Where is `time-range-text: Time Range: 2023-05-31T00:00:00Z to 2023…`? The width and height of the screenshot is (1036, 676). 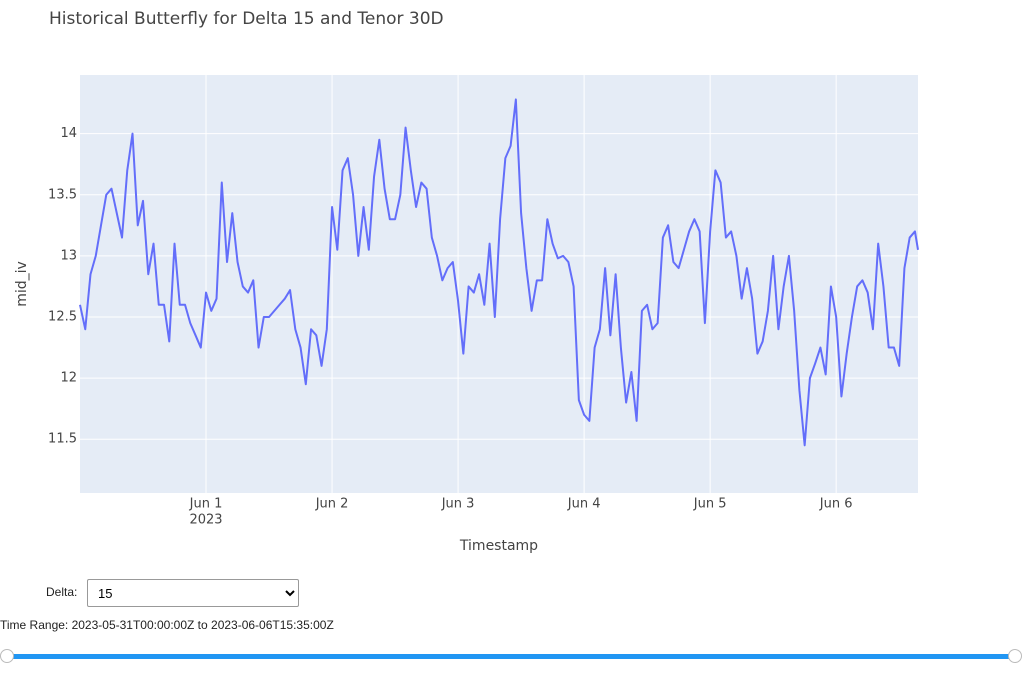 time-range-text: Time Range: 2023-05-31T00:00:00Z to 2023… is located at coordinates (167, 625).